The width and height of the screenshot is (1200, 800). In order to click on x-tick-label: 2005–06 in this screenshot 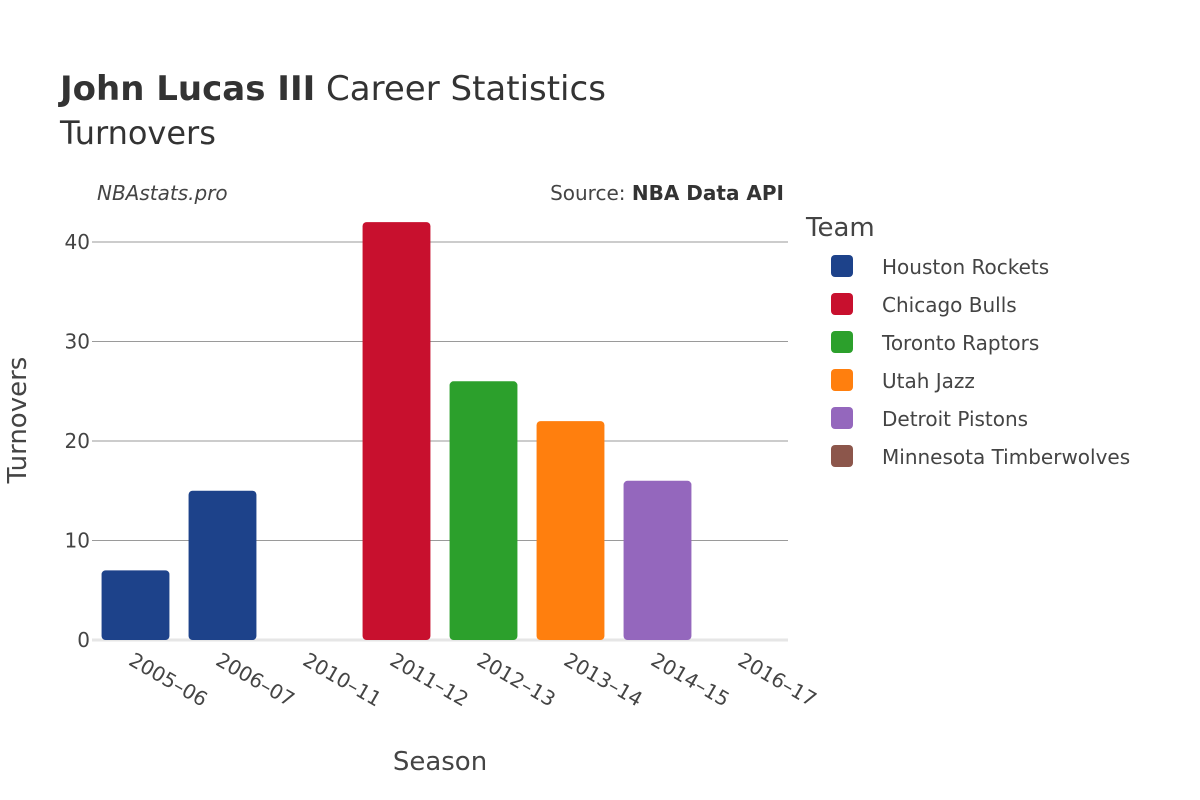, I will do `click(168, 680)`.